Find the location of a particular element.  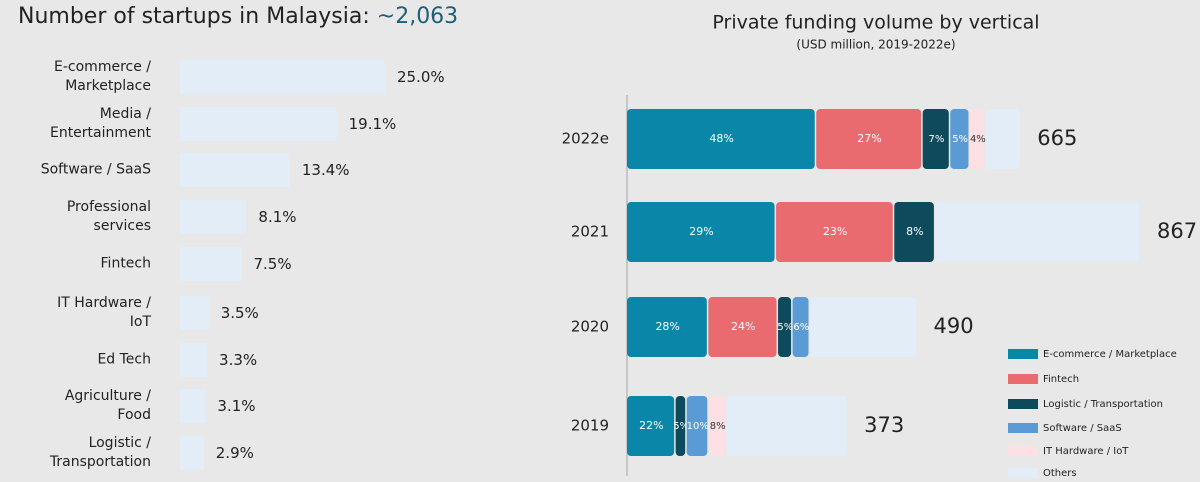

category-label: E-commerce / Marketplace is located at coordinates (102, 76).